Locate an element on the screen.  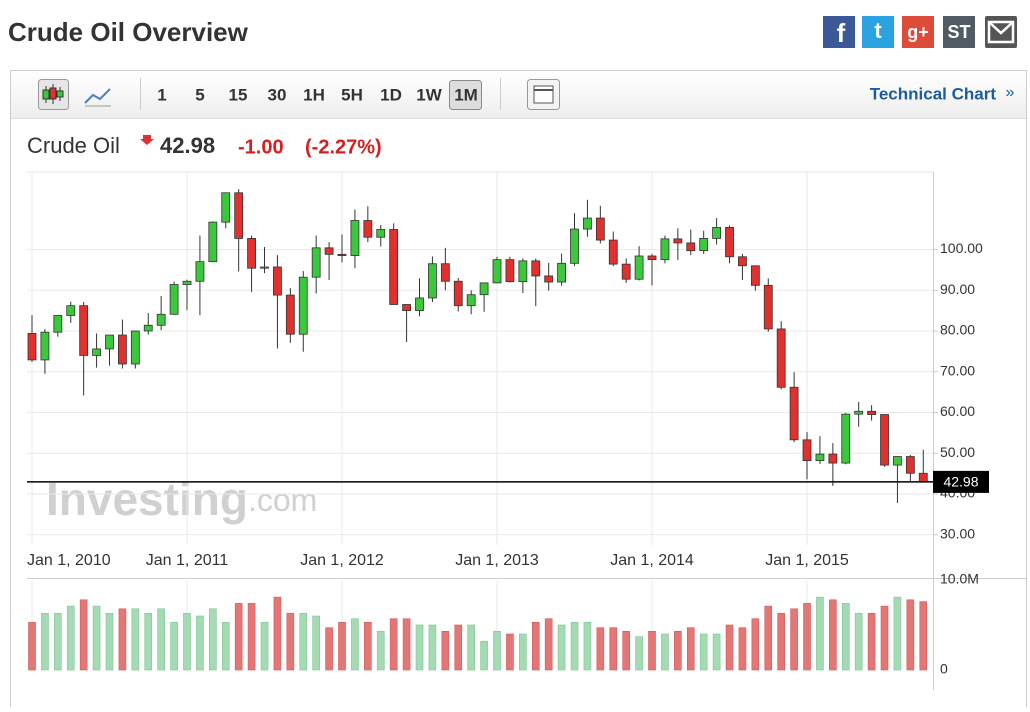
interval-selected is located at coordinates (465, 95).